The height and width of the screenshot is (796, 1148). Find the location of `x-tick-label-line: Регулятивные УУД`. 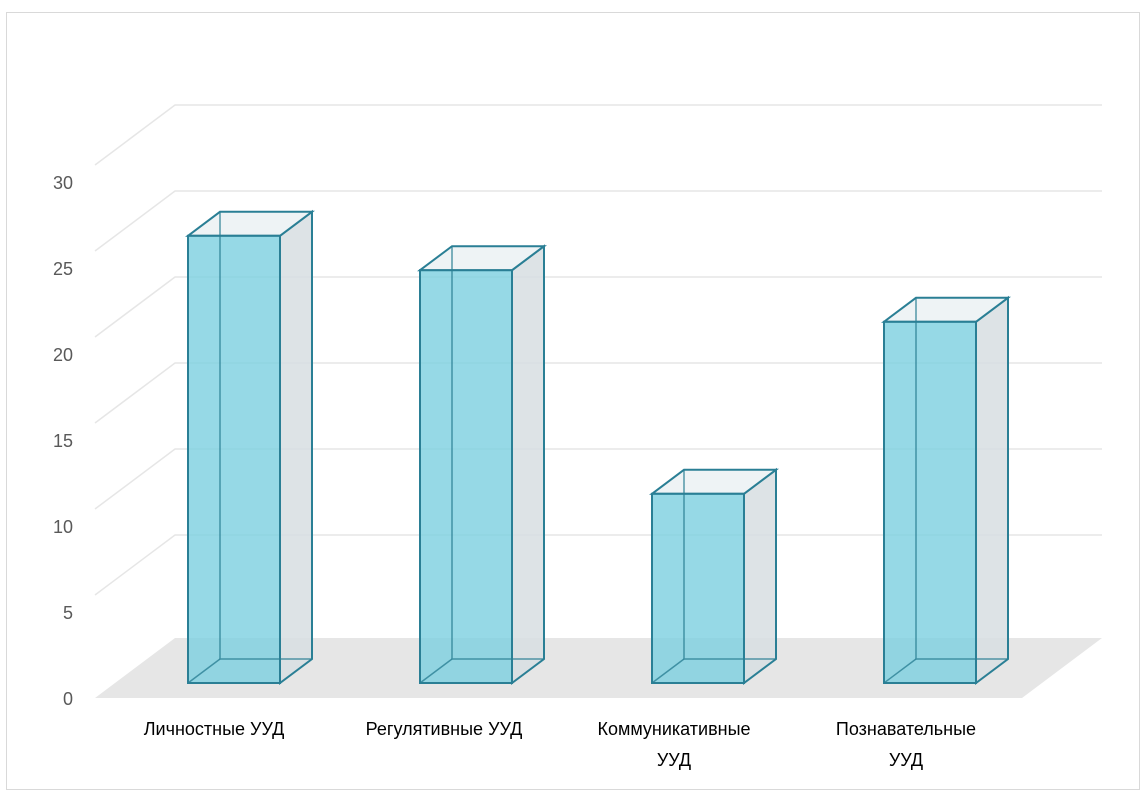

x-tick-label-line: Регулятивные УУД is located at coordinates (444, 729).